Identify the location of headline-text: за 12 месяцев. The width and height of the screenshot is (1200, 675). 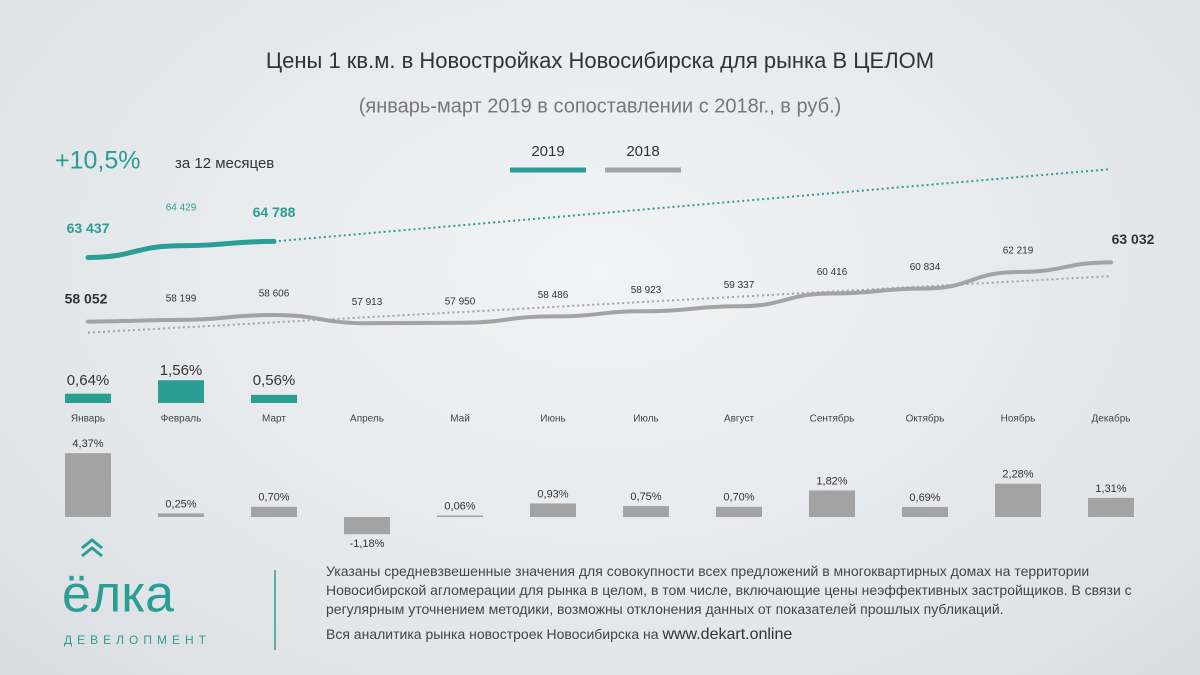
(224, 163).